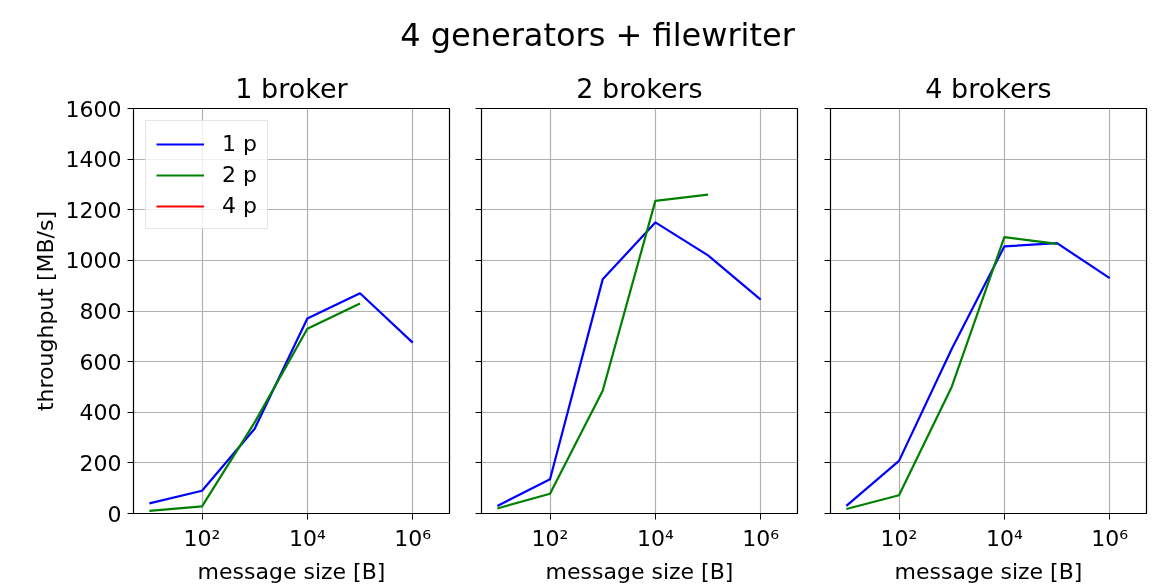 This screenshot has height=586, width=1159. Describe the element at coordinates (100, 362) in the screenshot. I see `y-tick-label: 600` at that location.